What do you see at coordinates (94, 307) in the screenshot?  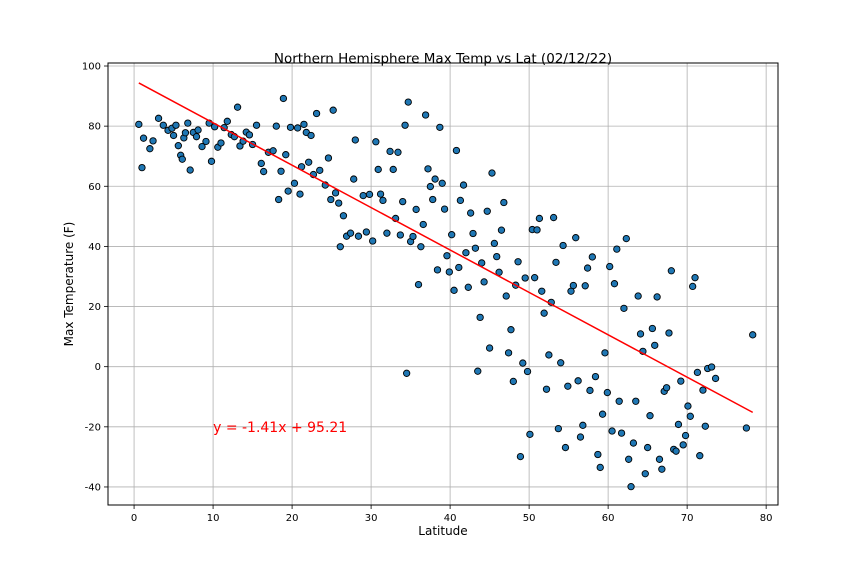 I see `y-tick-label: 20` at bounding box center [94, 307].